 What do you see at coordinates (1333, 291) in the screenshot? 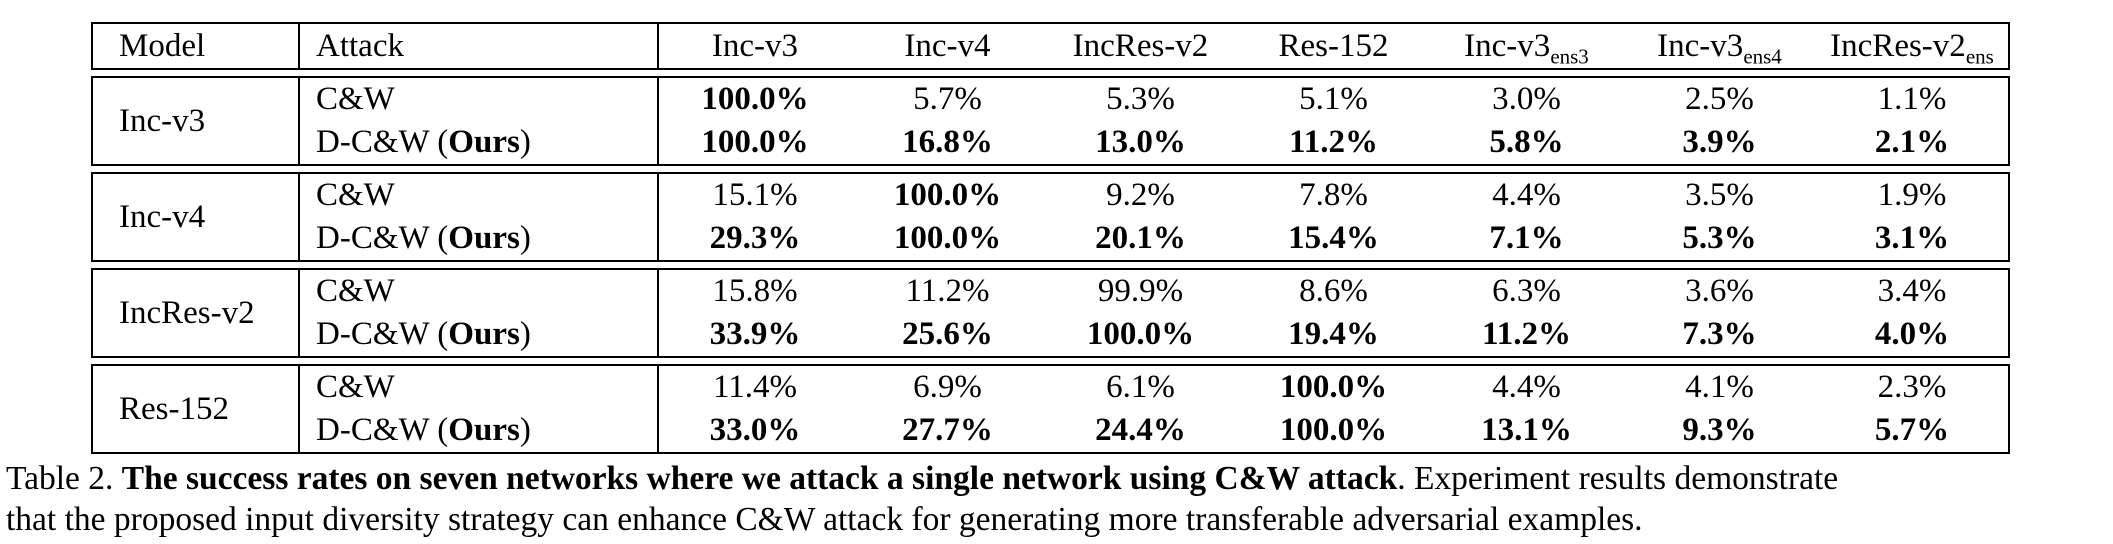
I see `value-cell: 8.6%` at bounding box center [1333, 291].